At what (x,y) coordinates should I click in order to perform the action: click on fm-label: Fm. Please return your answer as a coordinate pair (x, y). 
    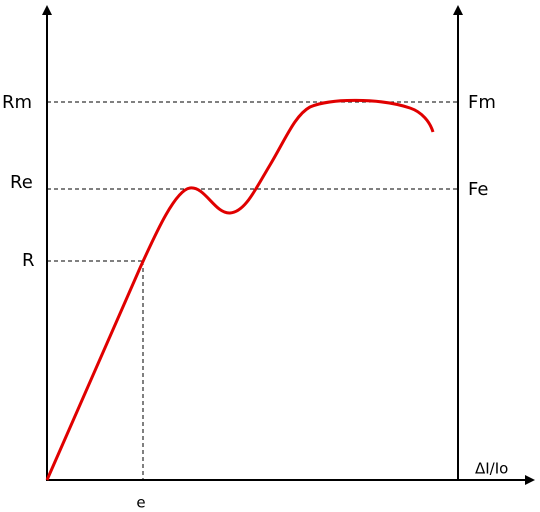
    Looking at the image, I should click on (482, 102).